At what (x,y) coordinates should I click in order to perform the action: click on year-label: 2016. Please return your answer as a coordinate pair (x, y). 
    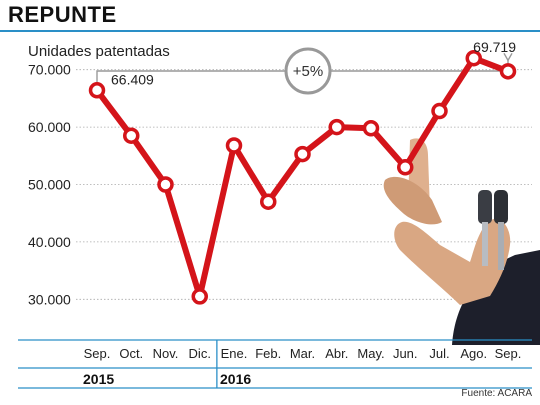
    Looking at the image, I should click on (235, 379).